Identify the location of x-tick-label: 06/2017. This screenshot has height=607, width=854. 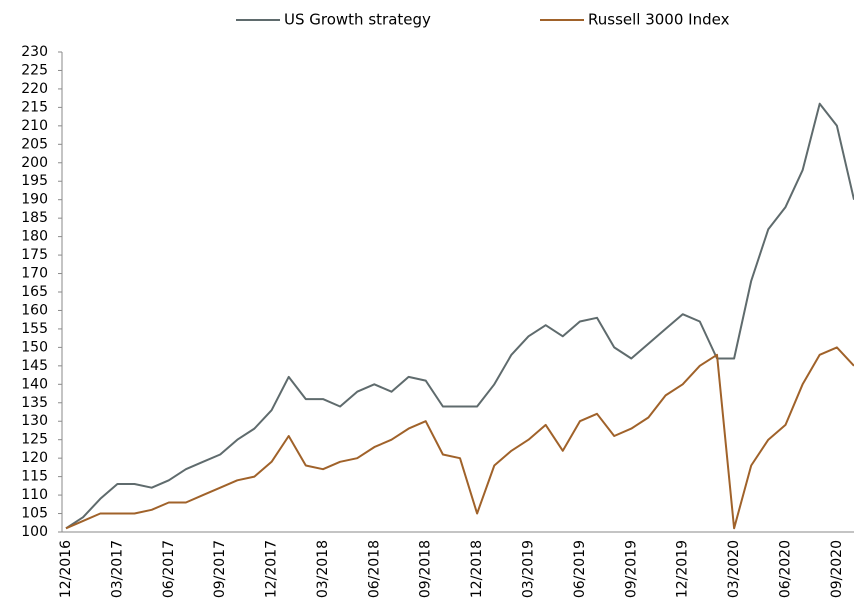
(169, 569).